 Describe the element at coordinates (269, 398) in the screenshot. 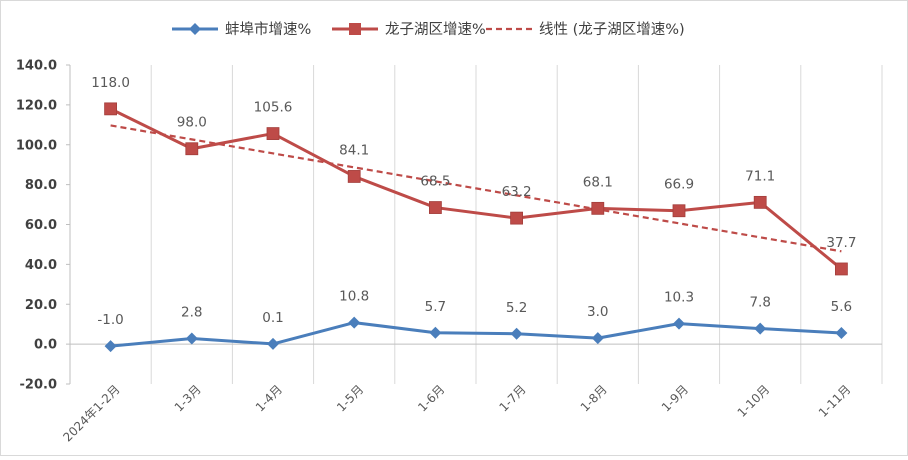

I see `x-tick-label: 1-4月` at that location.